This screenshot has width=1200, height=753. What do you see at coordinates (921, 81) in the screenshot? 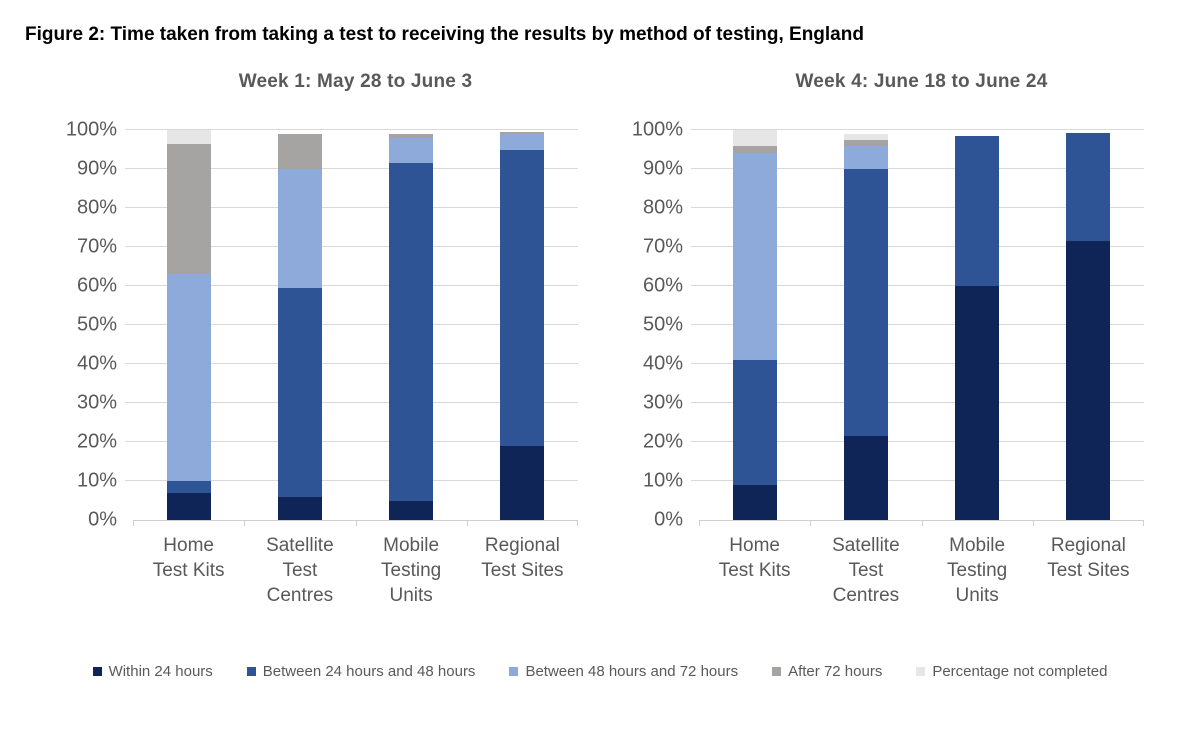
I see `chart-title-week4: Week 4: June 18 to June 24` at bounding box center [921, 81].